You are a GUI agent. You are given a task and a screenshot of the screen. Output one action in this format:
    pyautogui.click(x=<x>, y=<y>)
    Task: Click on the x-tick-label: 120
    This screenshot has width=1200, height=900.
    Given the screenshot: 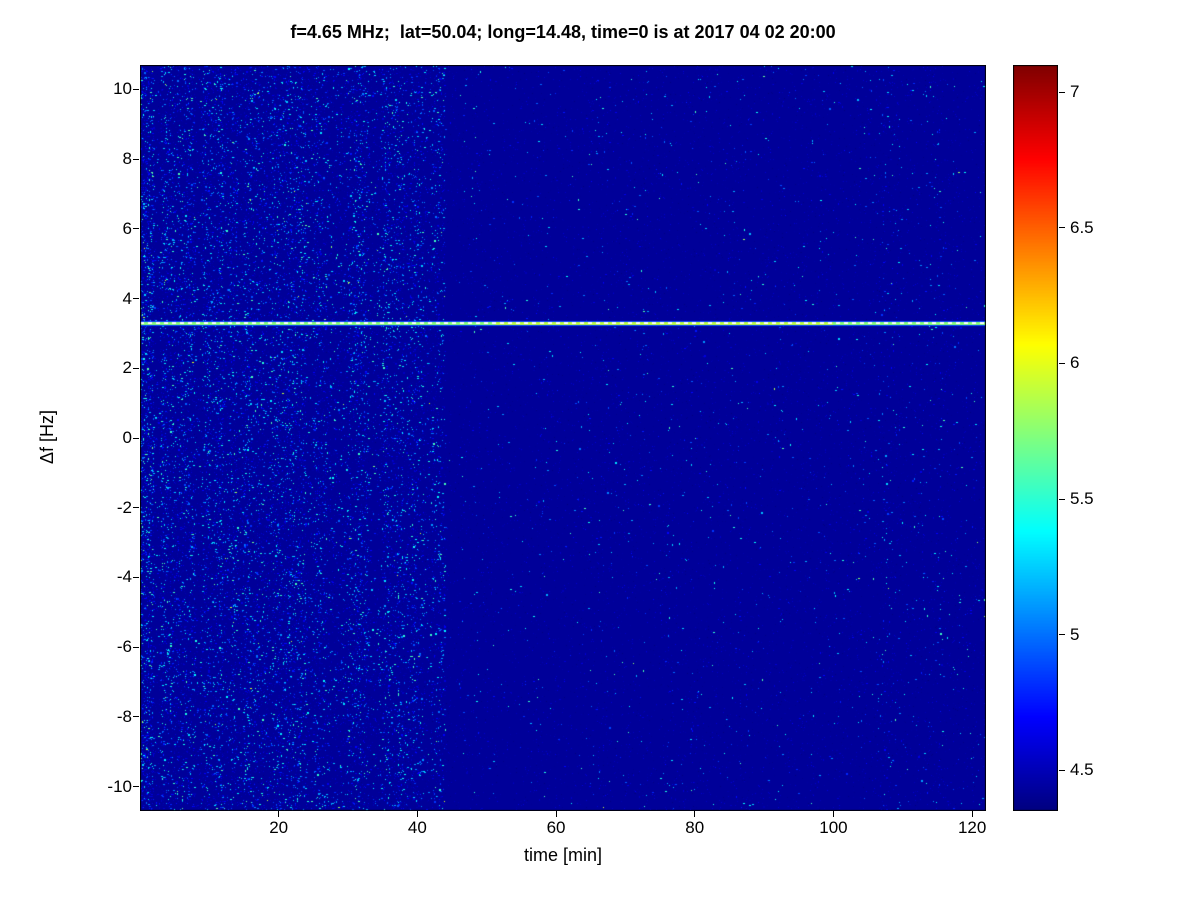 What is the action you would take?
    pyautogui.click(x=972, y=827)
    